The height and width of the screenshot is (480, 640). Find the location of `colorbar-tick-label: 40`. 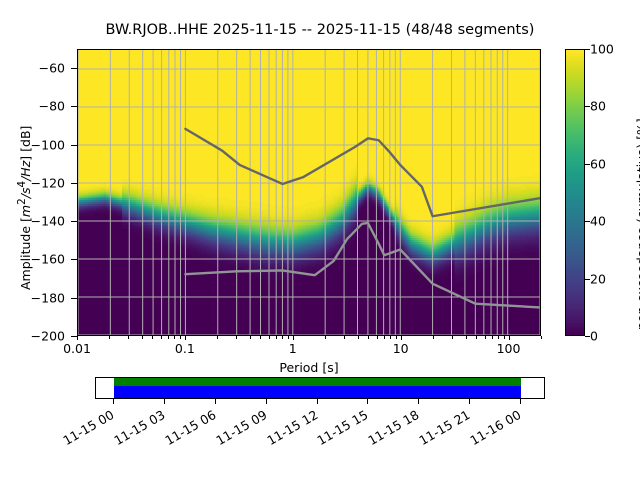

colorbar-tick-label: 40 is located at coordinates (598, 221).